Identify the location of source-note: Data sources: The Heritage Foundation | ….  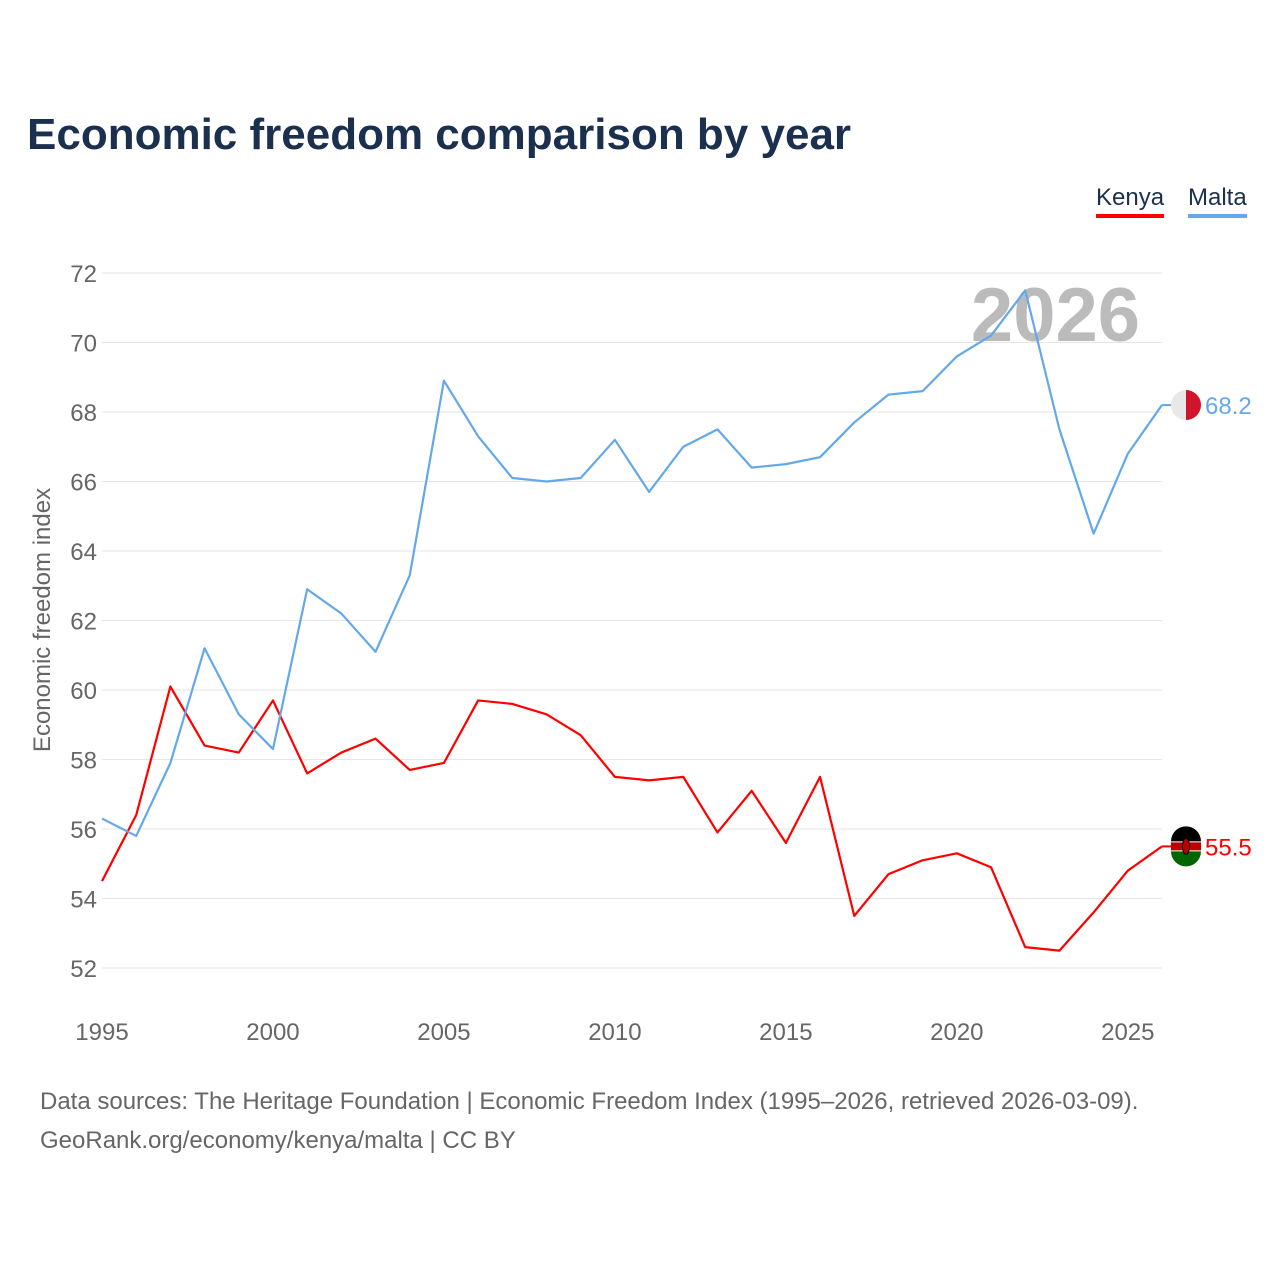
(589, 1101).